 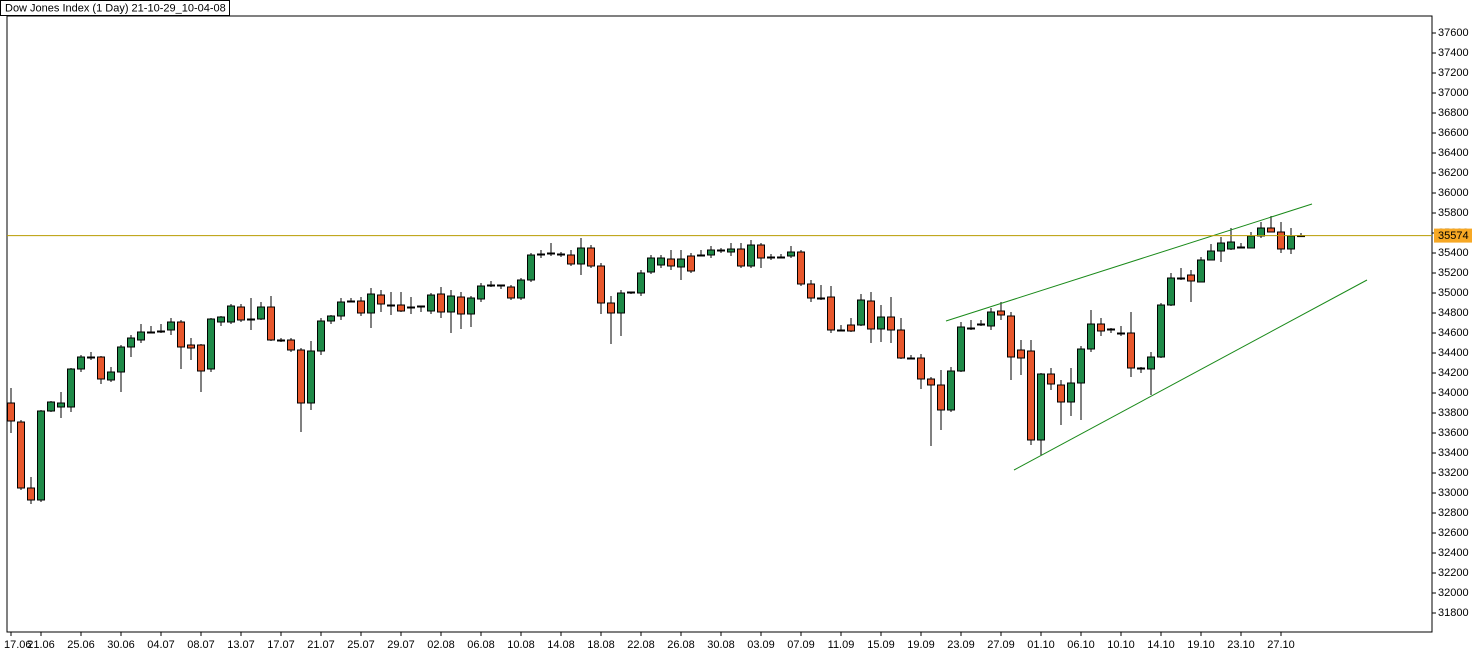 I want to click on x-tick-label: 18.08, so click(x=601, y=645).